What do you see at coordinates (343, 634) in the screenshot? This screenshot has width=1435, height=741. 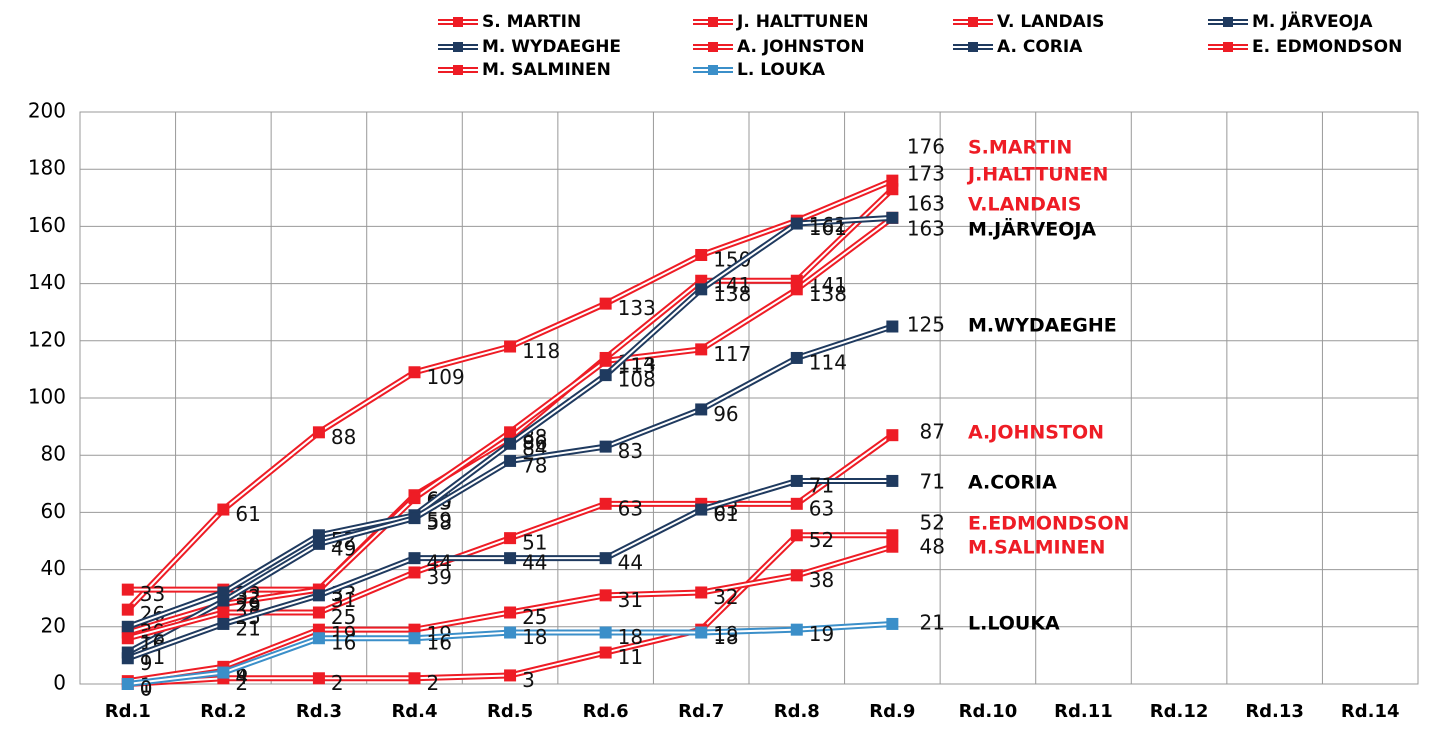 I see `value-label: 19` at bounding box center [343, 634].